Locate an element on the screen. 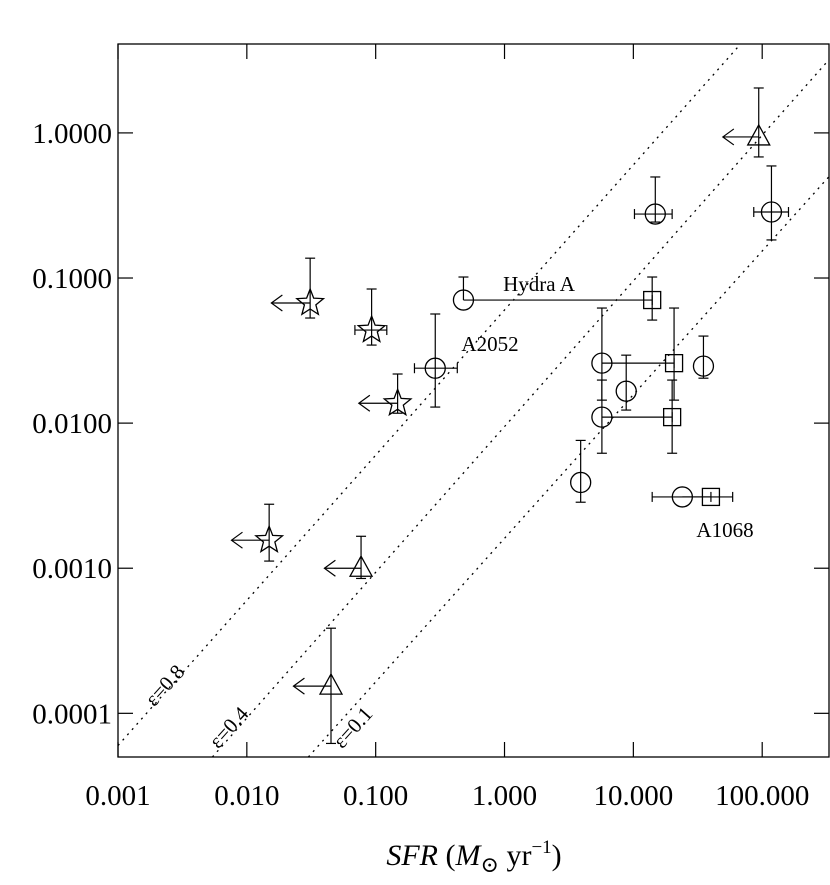 The image size is (830, 885). y-tick-label: 1.0000 is located at coordinates (72, 134).